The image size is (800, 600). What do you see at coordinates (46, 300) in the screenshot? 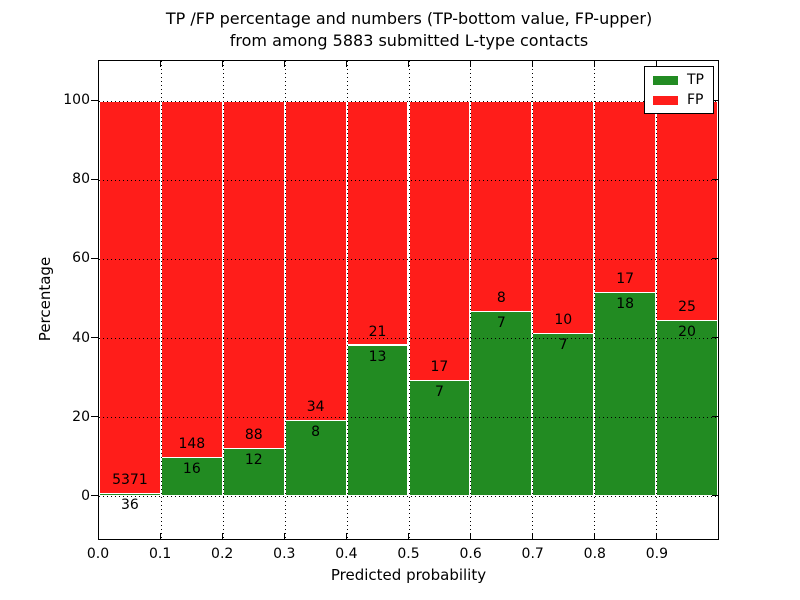
I see `y-tick-labels: 0 20 40 60 80 100` at bounding box center [46, 300].